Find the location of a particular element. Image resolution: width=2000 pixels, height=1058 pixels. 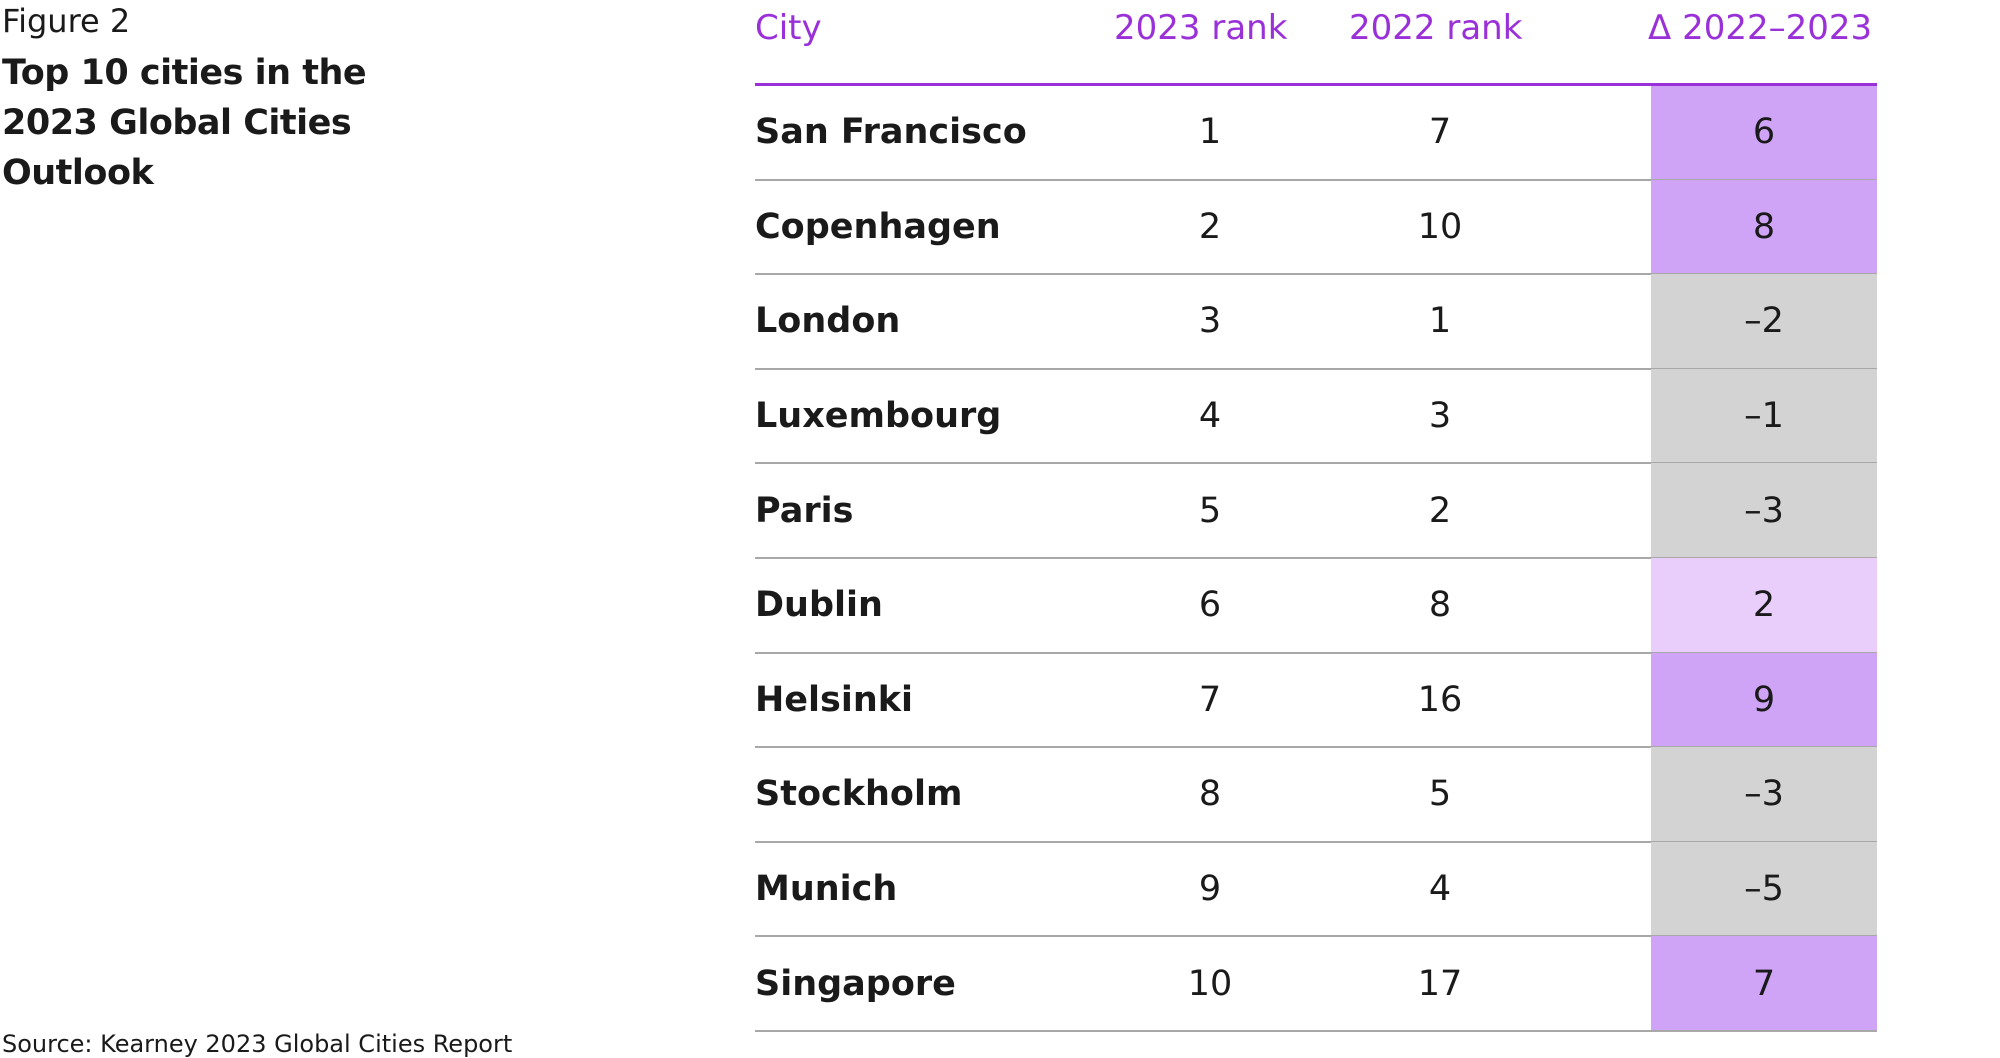

figure-label: Figure 2 is located at coordinates (66, 21).